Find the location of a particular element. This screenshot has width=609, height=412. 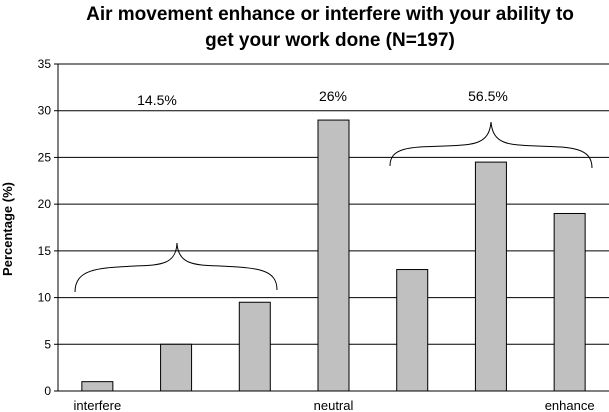

y-tick-label: 10 is located at coordinates (45, 298).